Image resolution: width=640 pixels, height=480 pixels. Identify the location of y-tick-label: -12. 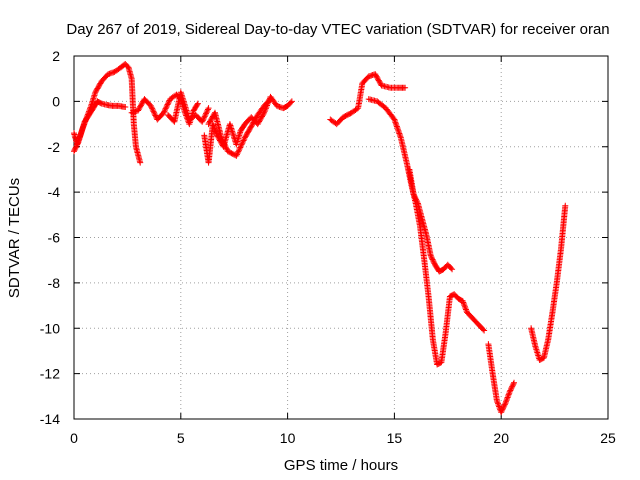
(50, 374).